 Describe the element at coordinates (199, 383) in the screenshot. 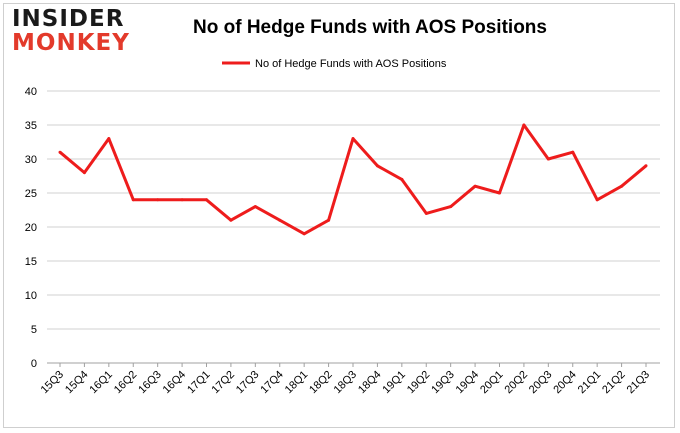

I see `x-tick-label: 17Q1` at that location.